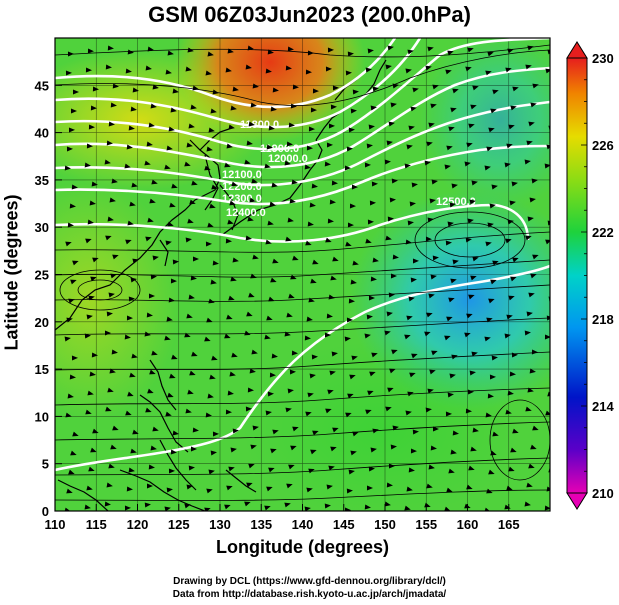 The width and height of the screenshot is (619, 605). I want to click on y-tick-label: 45, so click(42, 85).